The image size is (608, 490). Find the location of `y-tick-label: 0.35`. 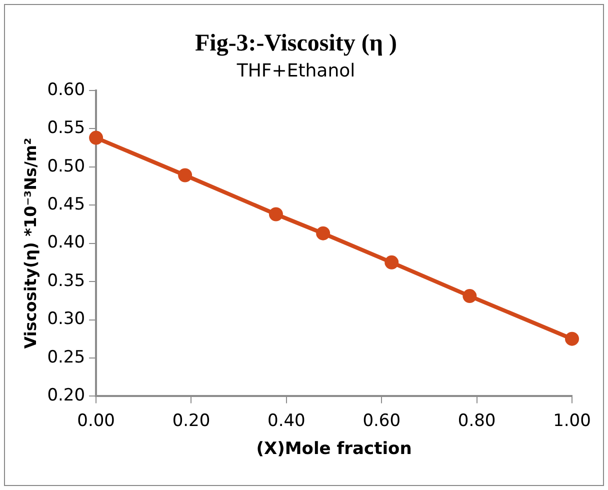

y-tick-label: 0.35 is located at coordinates (66, 280).